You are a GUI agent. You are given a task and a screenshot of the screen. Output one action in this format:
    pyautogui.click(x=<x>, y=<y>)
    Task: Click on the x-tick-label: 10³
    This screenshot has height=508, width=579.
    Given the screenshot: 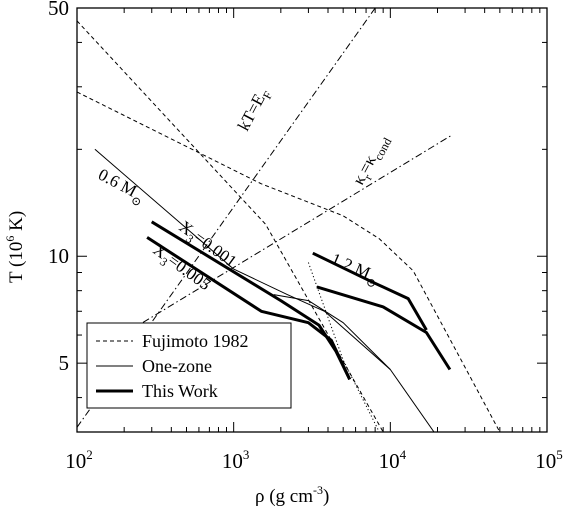 What is the action you would take?
    pyautogui.click(x=236, y=460)
    